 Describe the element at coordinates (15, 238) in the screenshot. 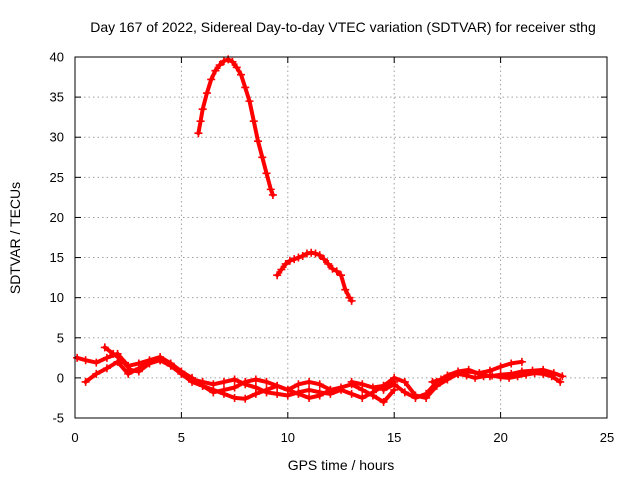

I see `y-axis-label: SDTVAR / TECUs` at that location.